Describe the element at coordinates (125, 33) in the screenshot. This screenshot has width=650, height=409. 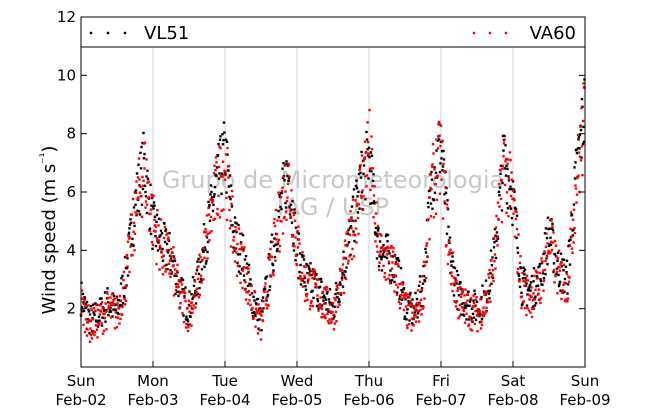
I see `legend-marker-vl51` at that location.